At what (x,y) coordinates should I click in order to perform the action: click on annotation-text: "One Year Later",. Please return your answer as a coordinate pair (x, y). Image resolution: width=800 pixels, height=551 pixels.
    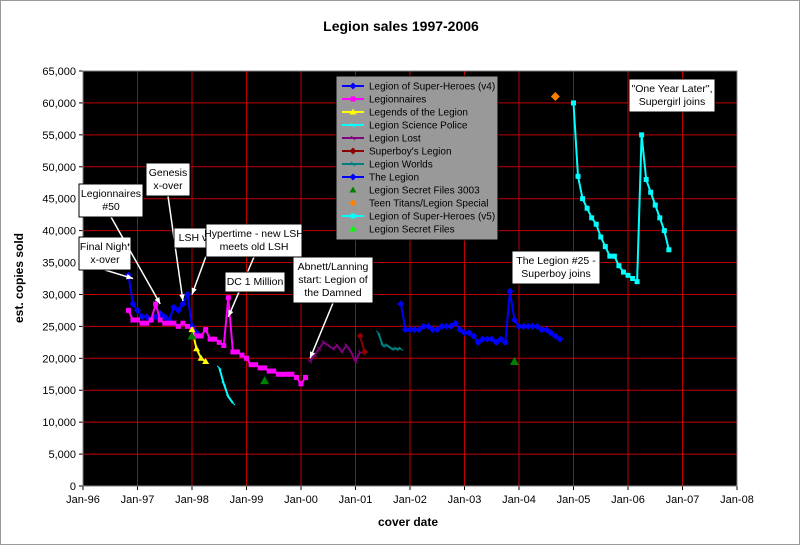
    Looking at the image, I should click on (671, 89).